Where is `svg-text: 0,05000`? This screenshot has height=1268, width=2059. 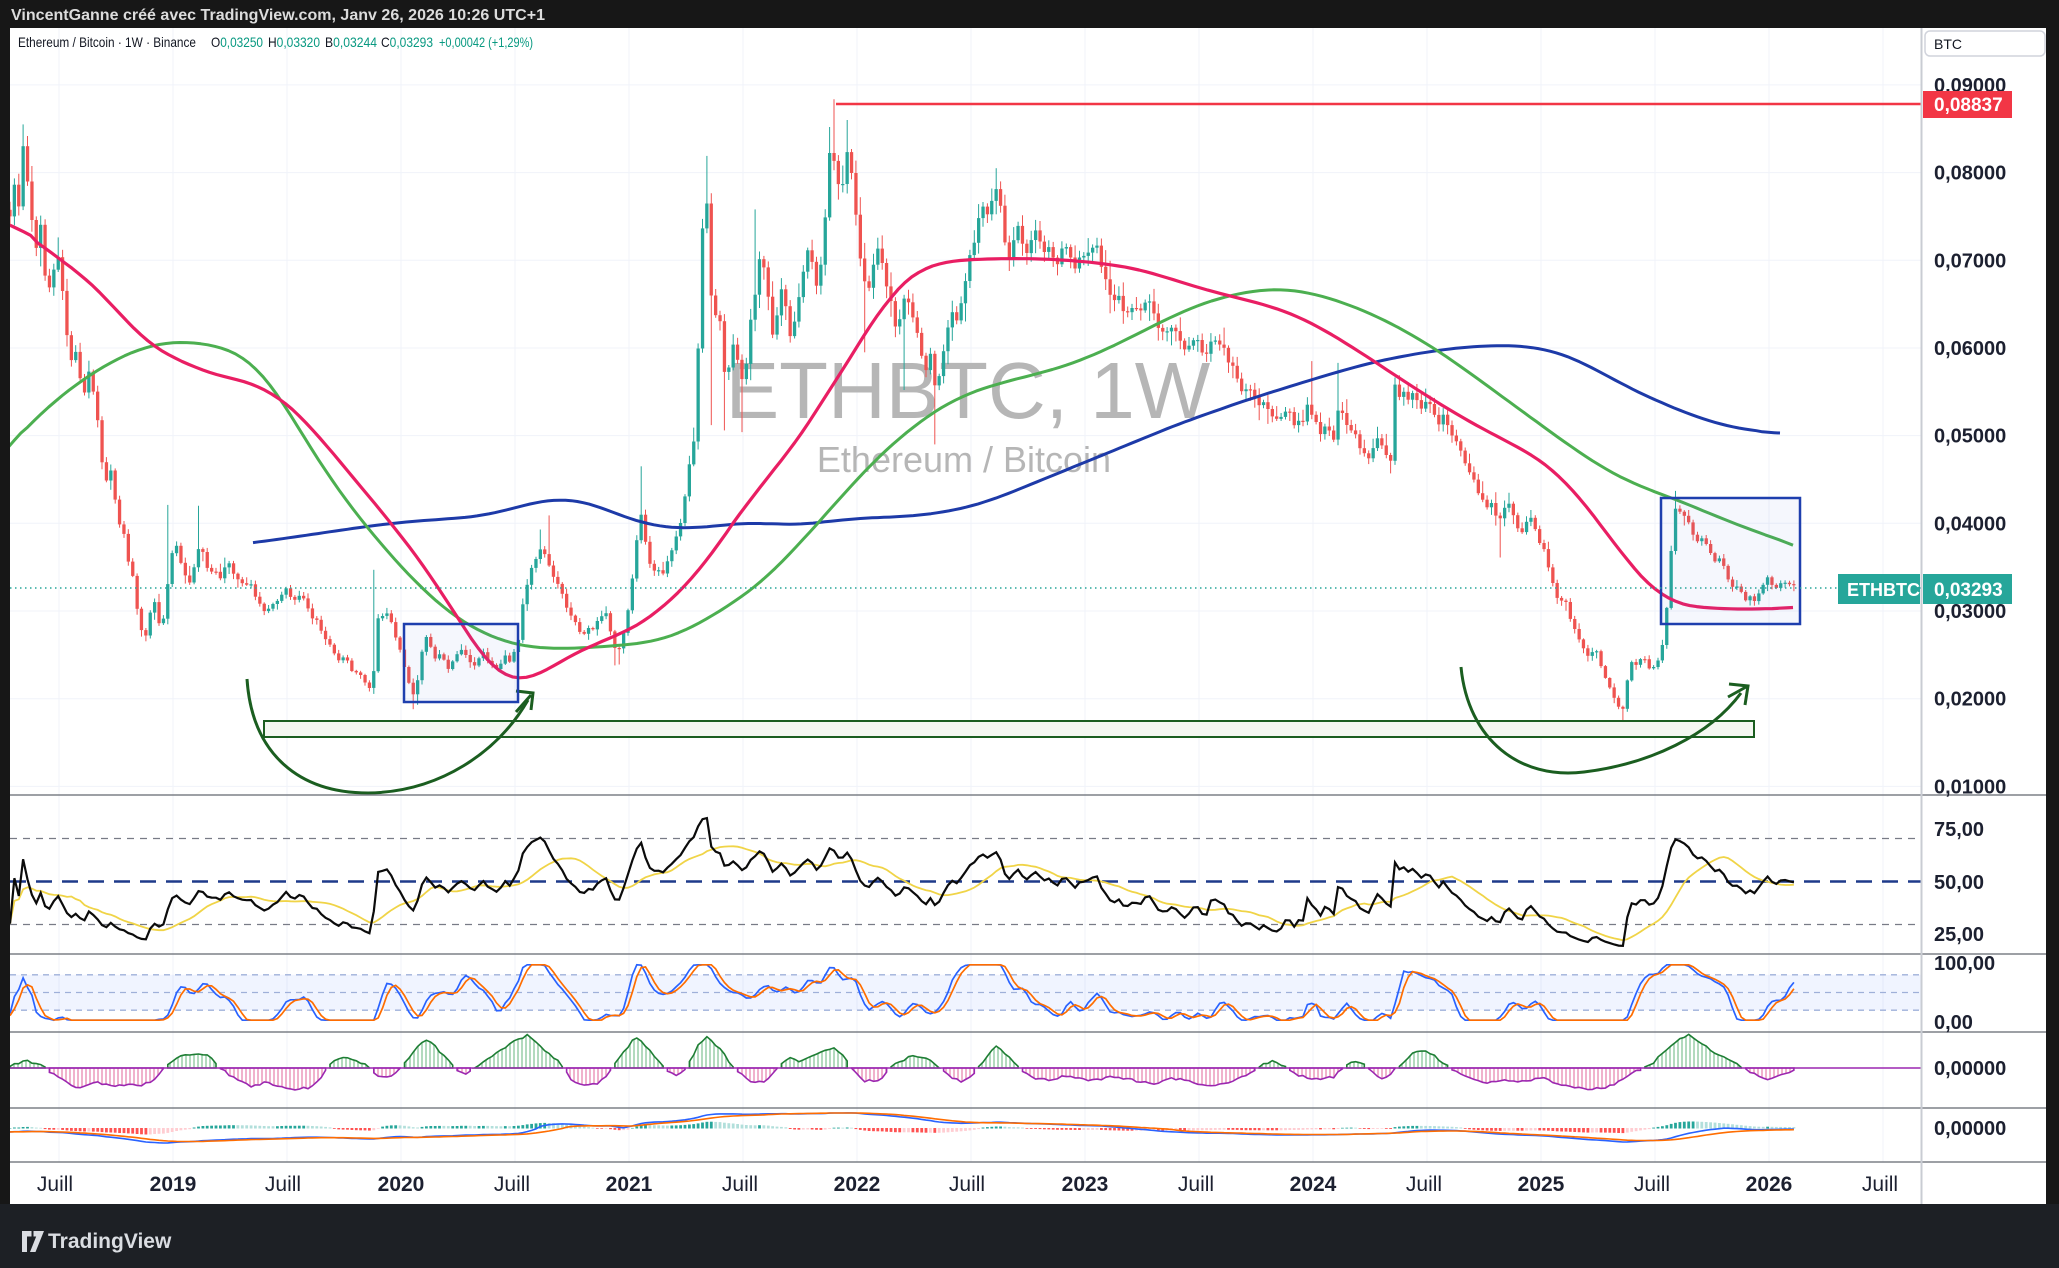 svg-text: 0,05000 is located at coordinates (1970, 437).